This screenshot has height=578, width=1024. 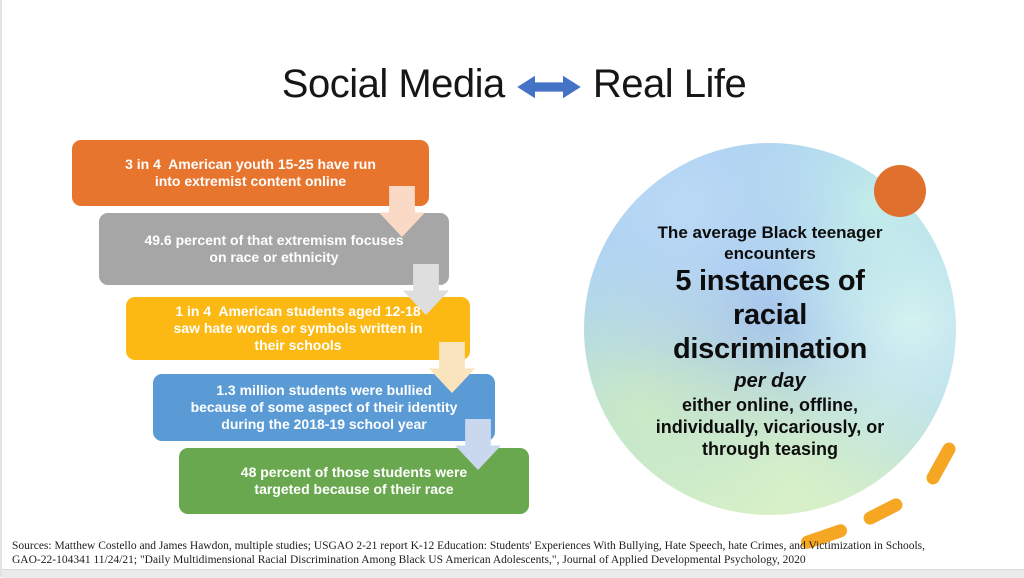 What do you see at coordinates (770, 349) in the screenshot?
I see `infographic-stat-line: discrimination` at bounding box center [770, 349].